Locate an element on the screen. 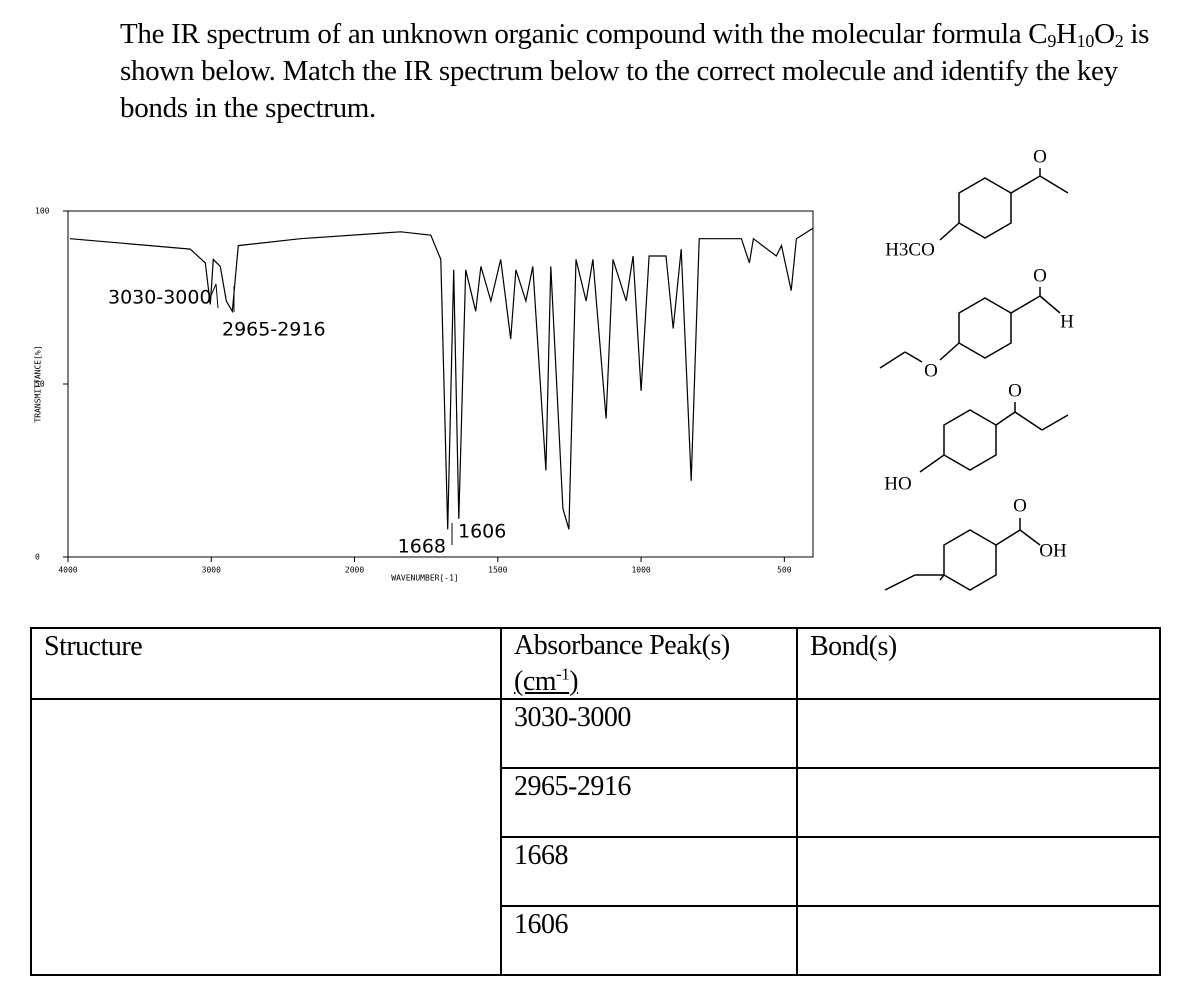 This screenshot has width=1186, height=986. header-cell: Absorbance Peak(s) (cm-1) is located at coordinates (649, 663).